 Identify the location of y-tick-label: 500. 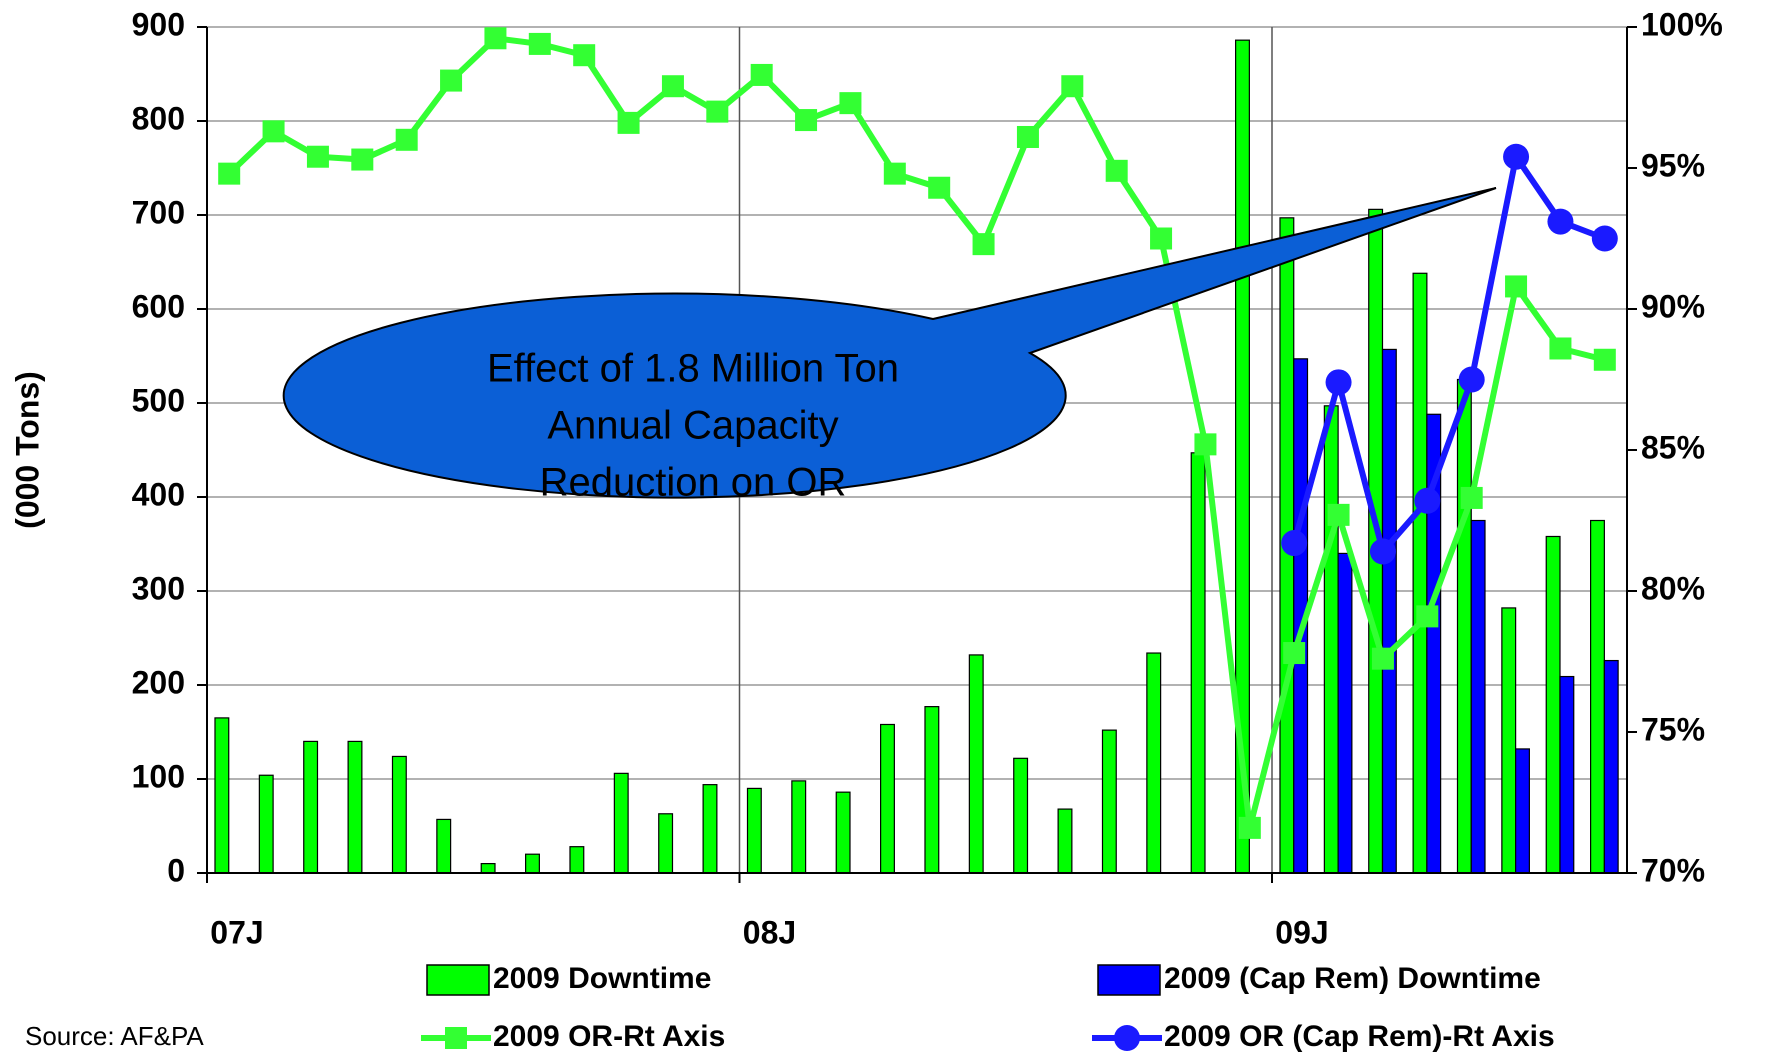
(158, 400).